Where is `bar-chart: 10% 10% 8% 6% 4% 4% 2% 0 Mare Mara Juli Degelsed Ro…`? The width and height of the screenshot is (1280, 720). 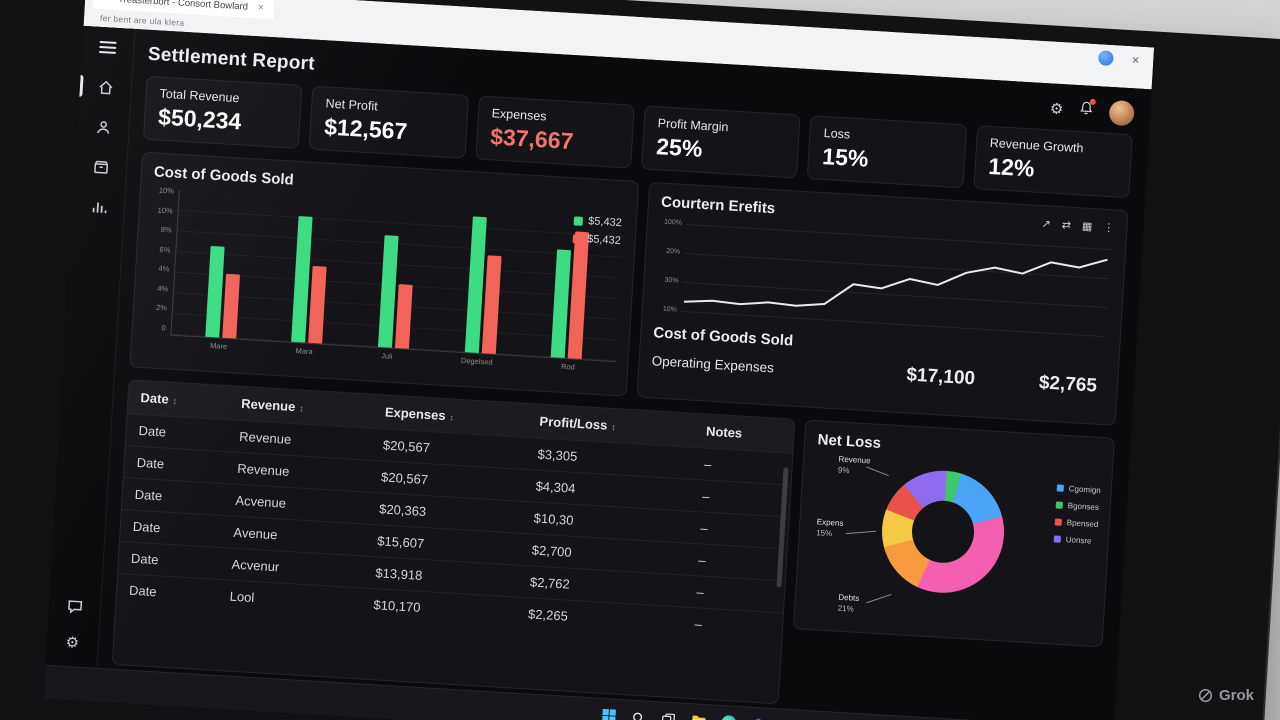
bar-chart: 10% 10% 8% 6% 4% 4% 2% 0 Mare Mara Juli Degelsed Ro… is located at coordinates (384, 279).